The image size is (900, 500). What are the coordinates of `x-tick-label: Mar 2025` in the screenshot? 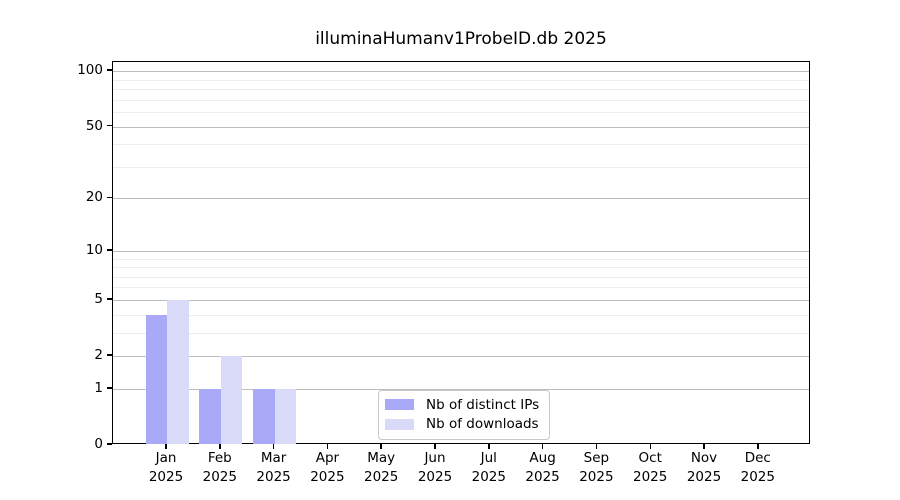 It's located at (274, 467).